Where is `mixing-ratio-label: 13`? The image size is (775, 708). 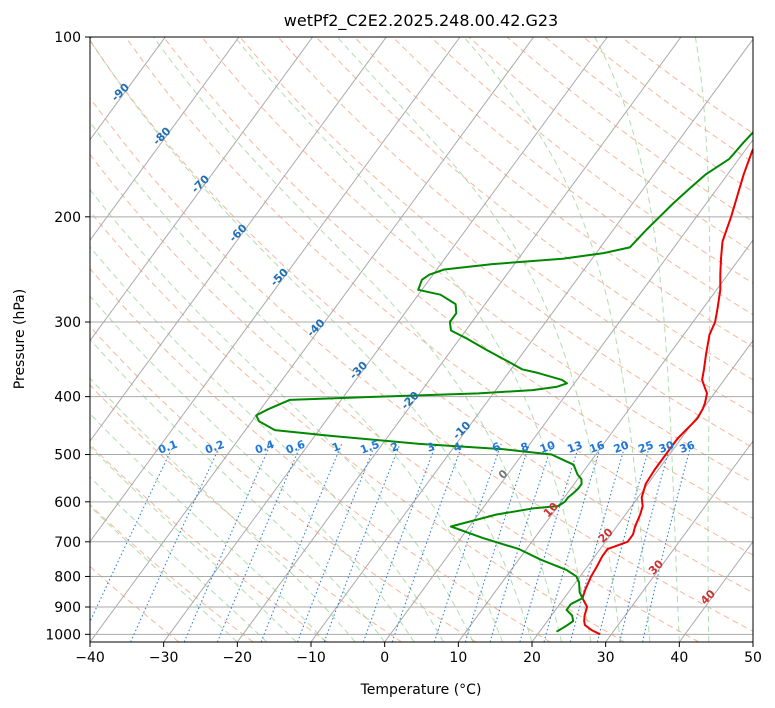 mixing-ratio-label: 13 is located at coordinates (574, 447).